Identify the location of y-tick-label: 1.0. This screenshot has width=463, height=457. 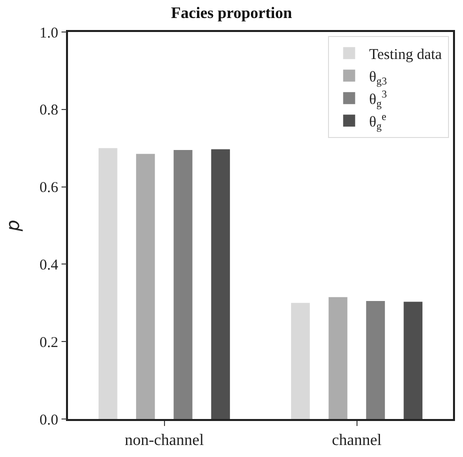
(49, 33).